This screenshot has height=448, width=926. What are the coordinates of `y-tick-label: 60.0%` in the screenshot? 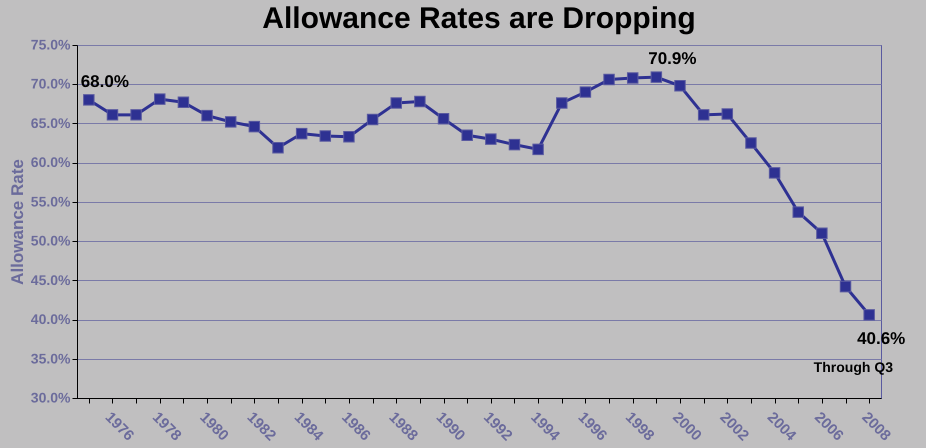 It's located at (51, 162).